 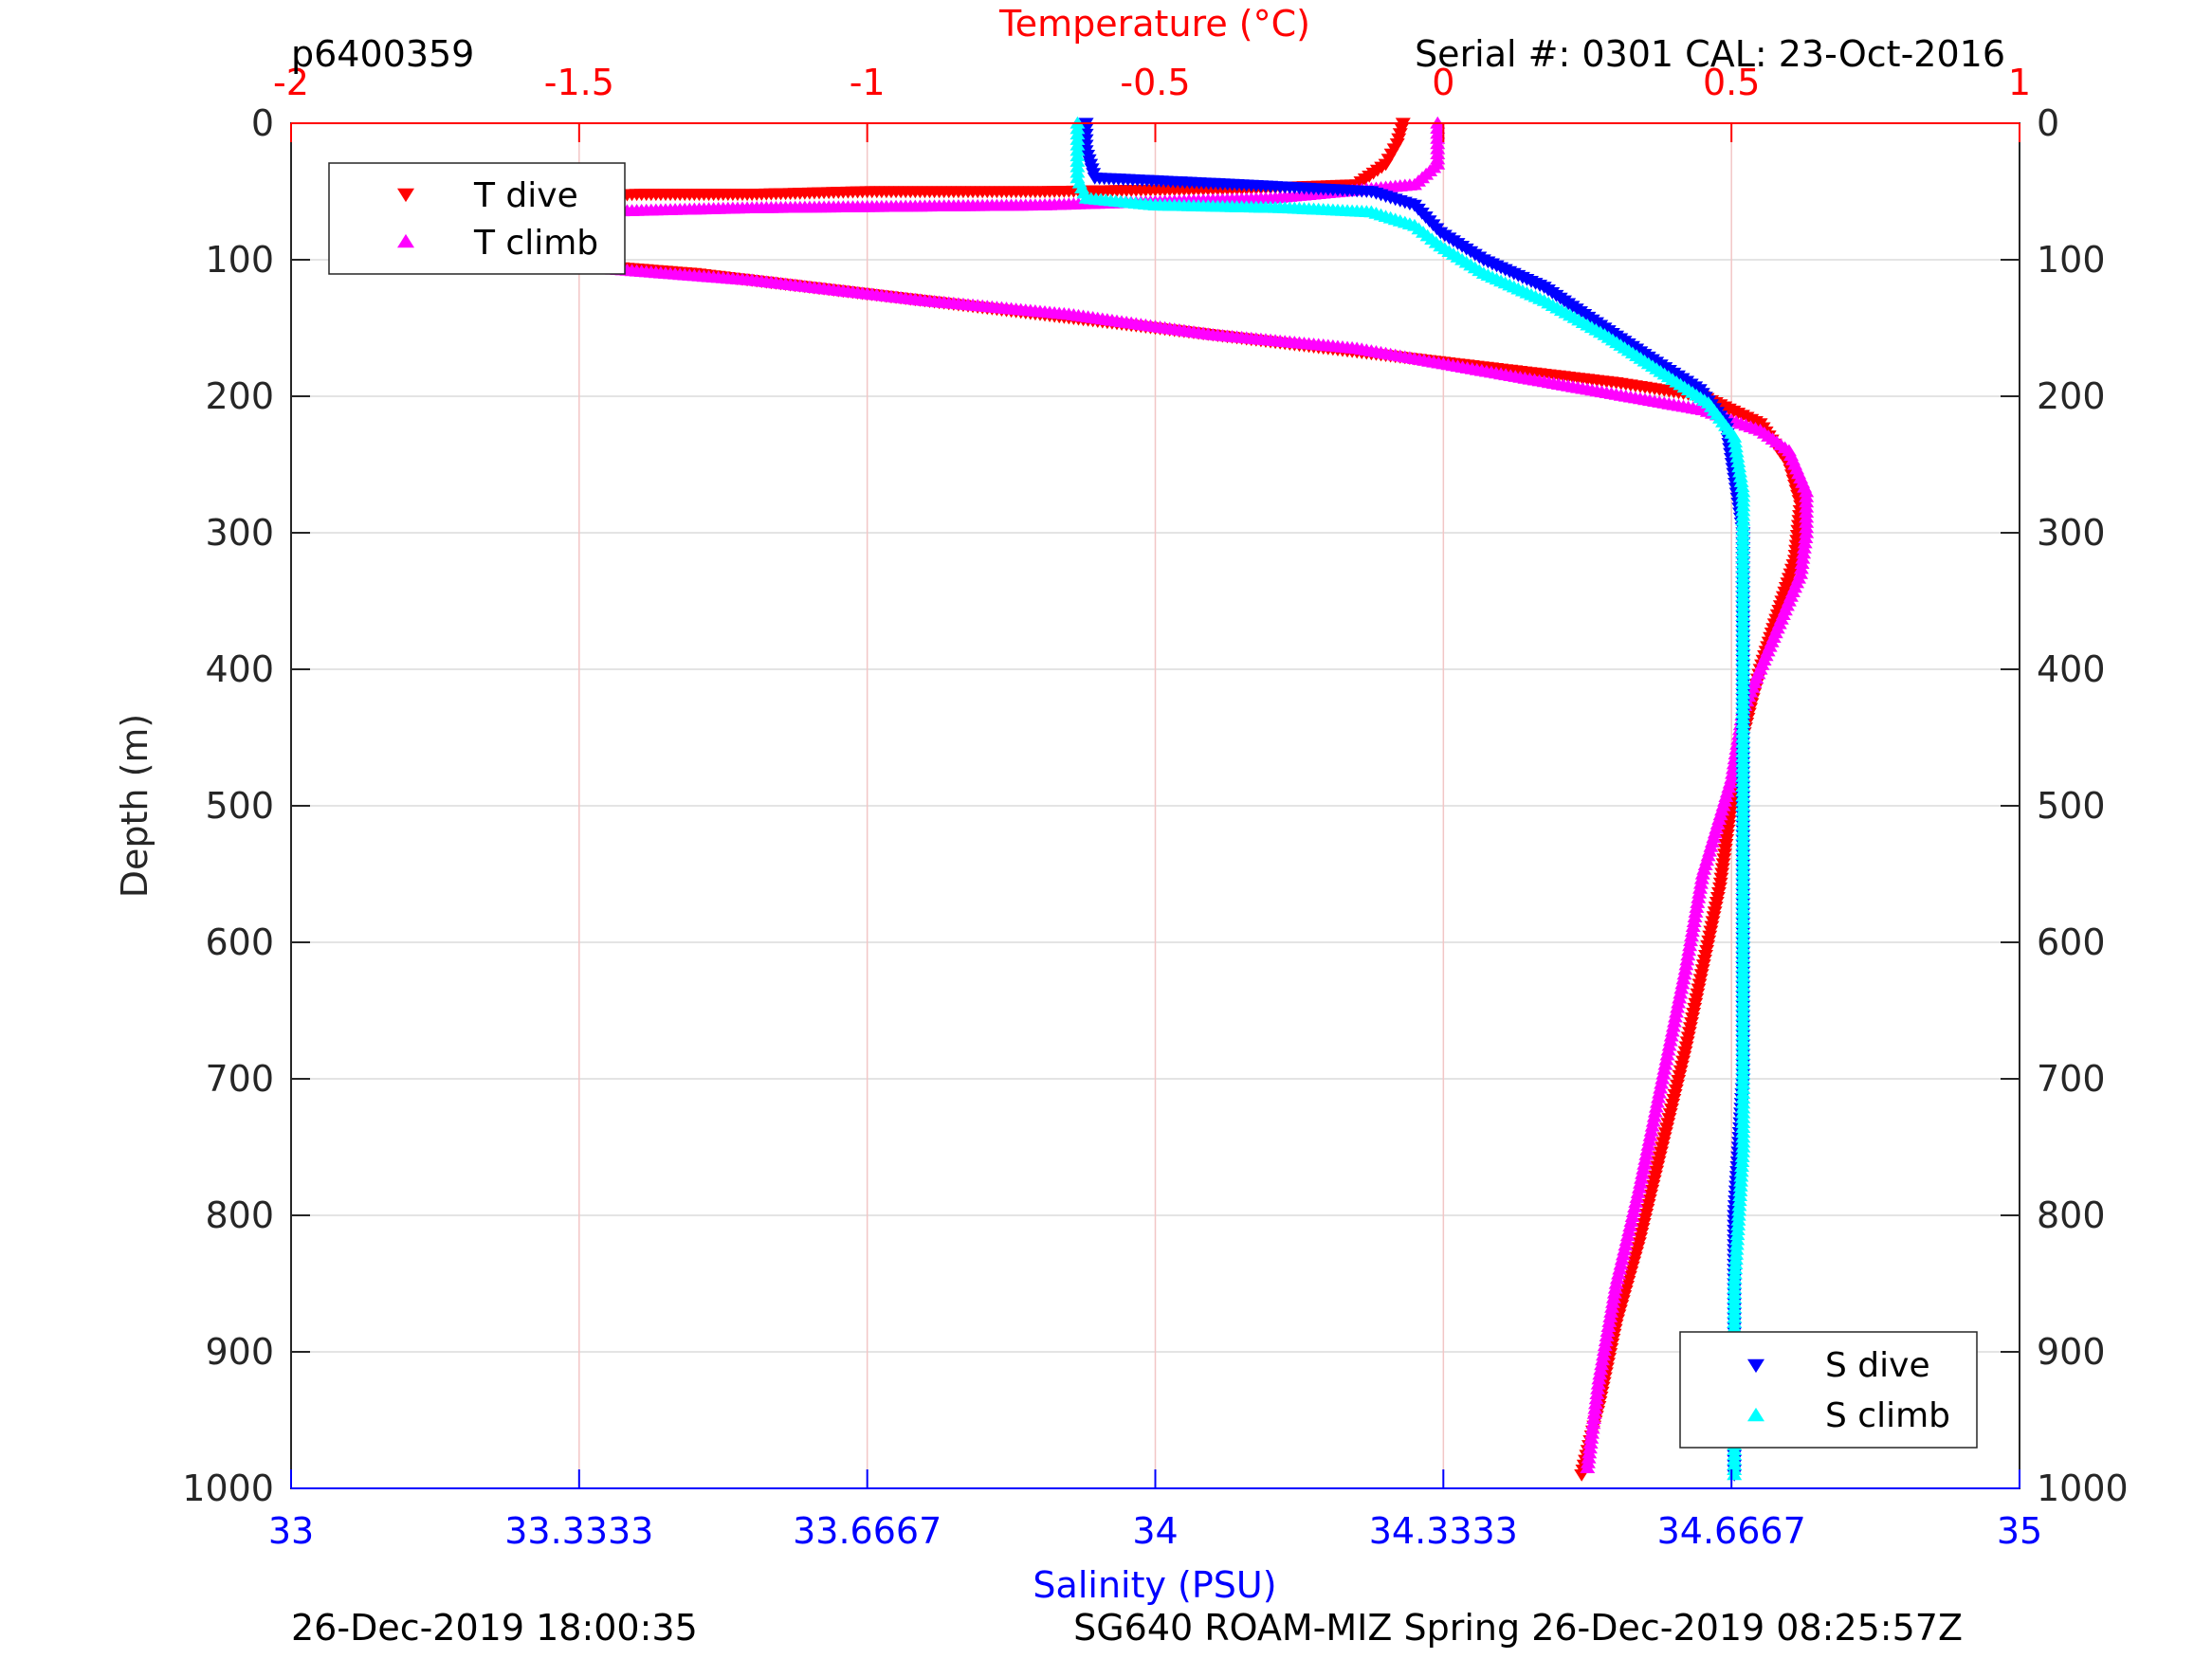 I want to click on depth-tick-label-left: 200, so click(x=239, y=396).